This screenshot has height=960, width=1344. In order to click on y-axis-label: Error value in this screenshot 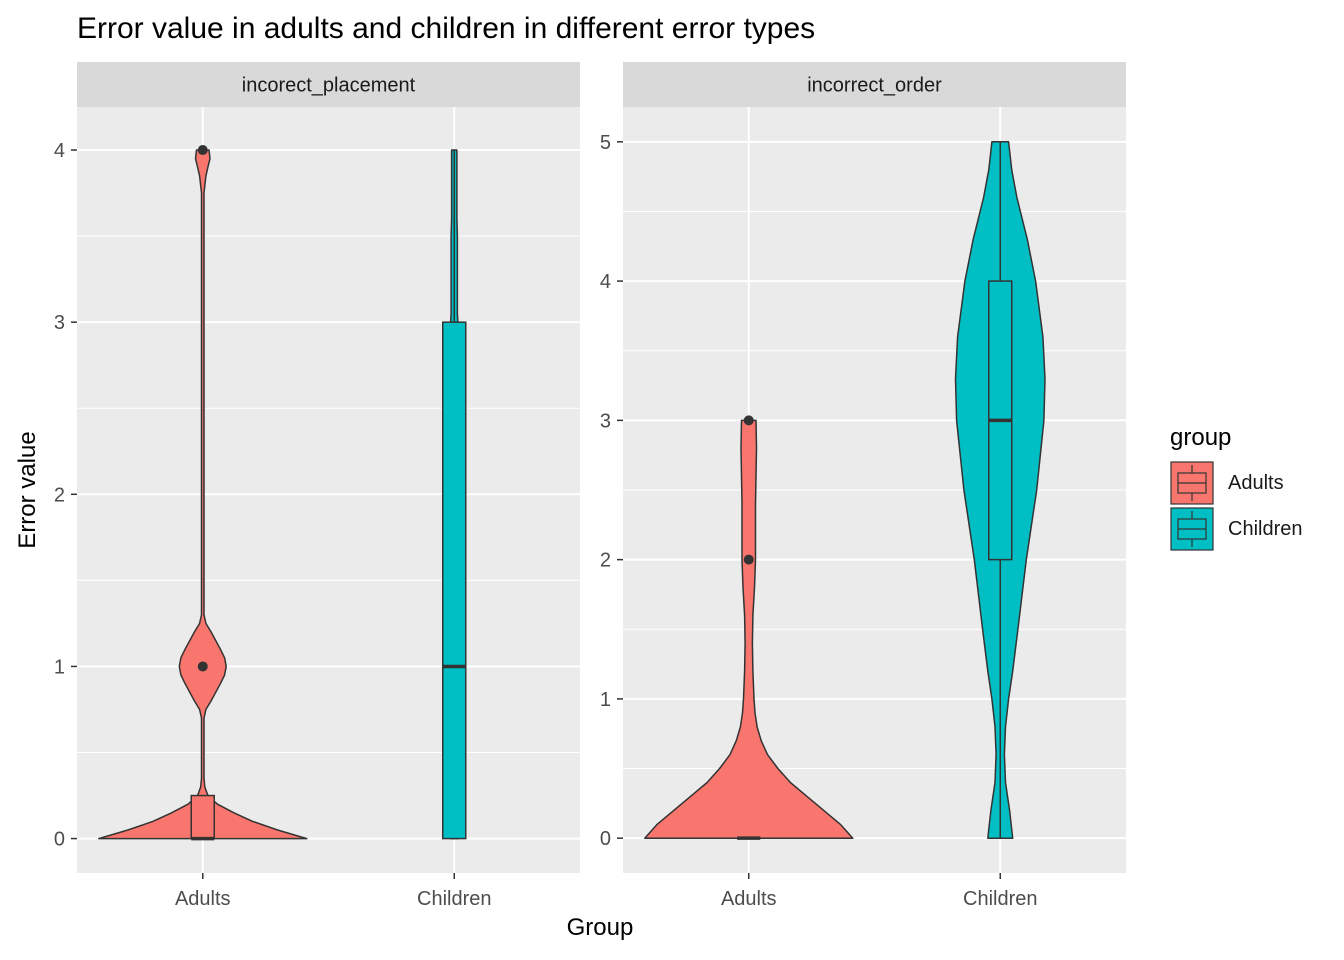, I will do `click(27, 490)`.